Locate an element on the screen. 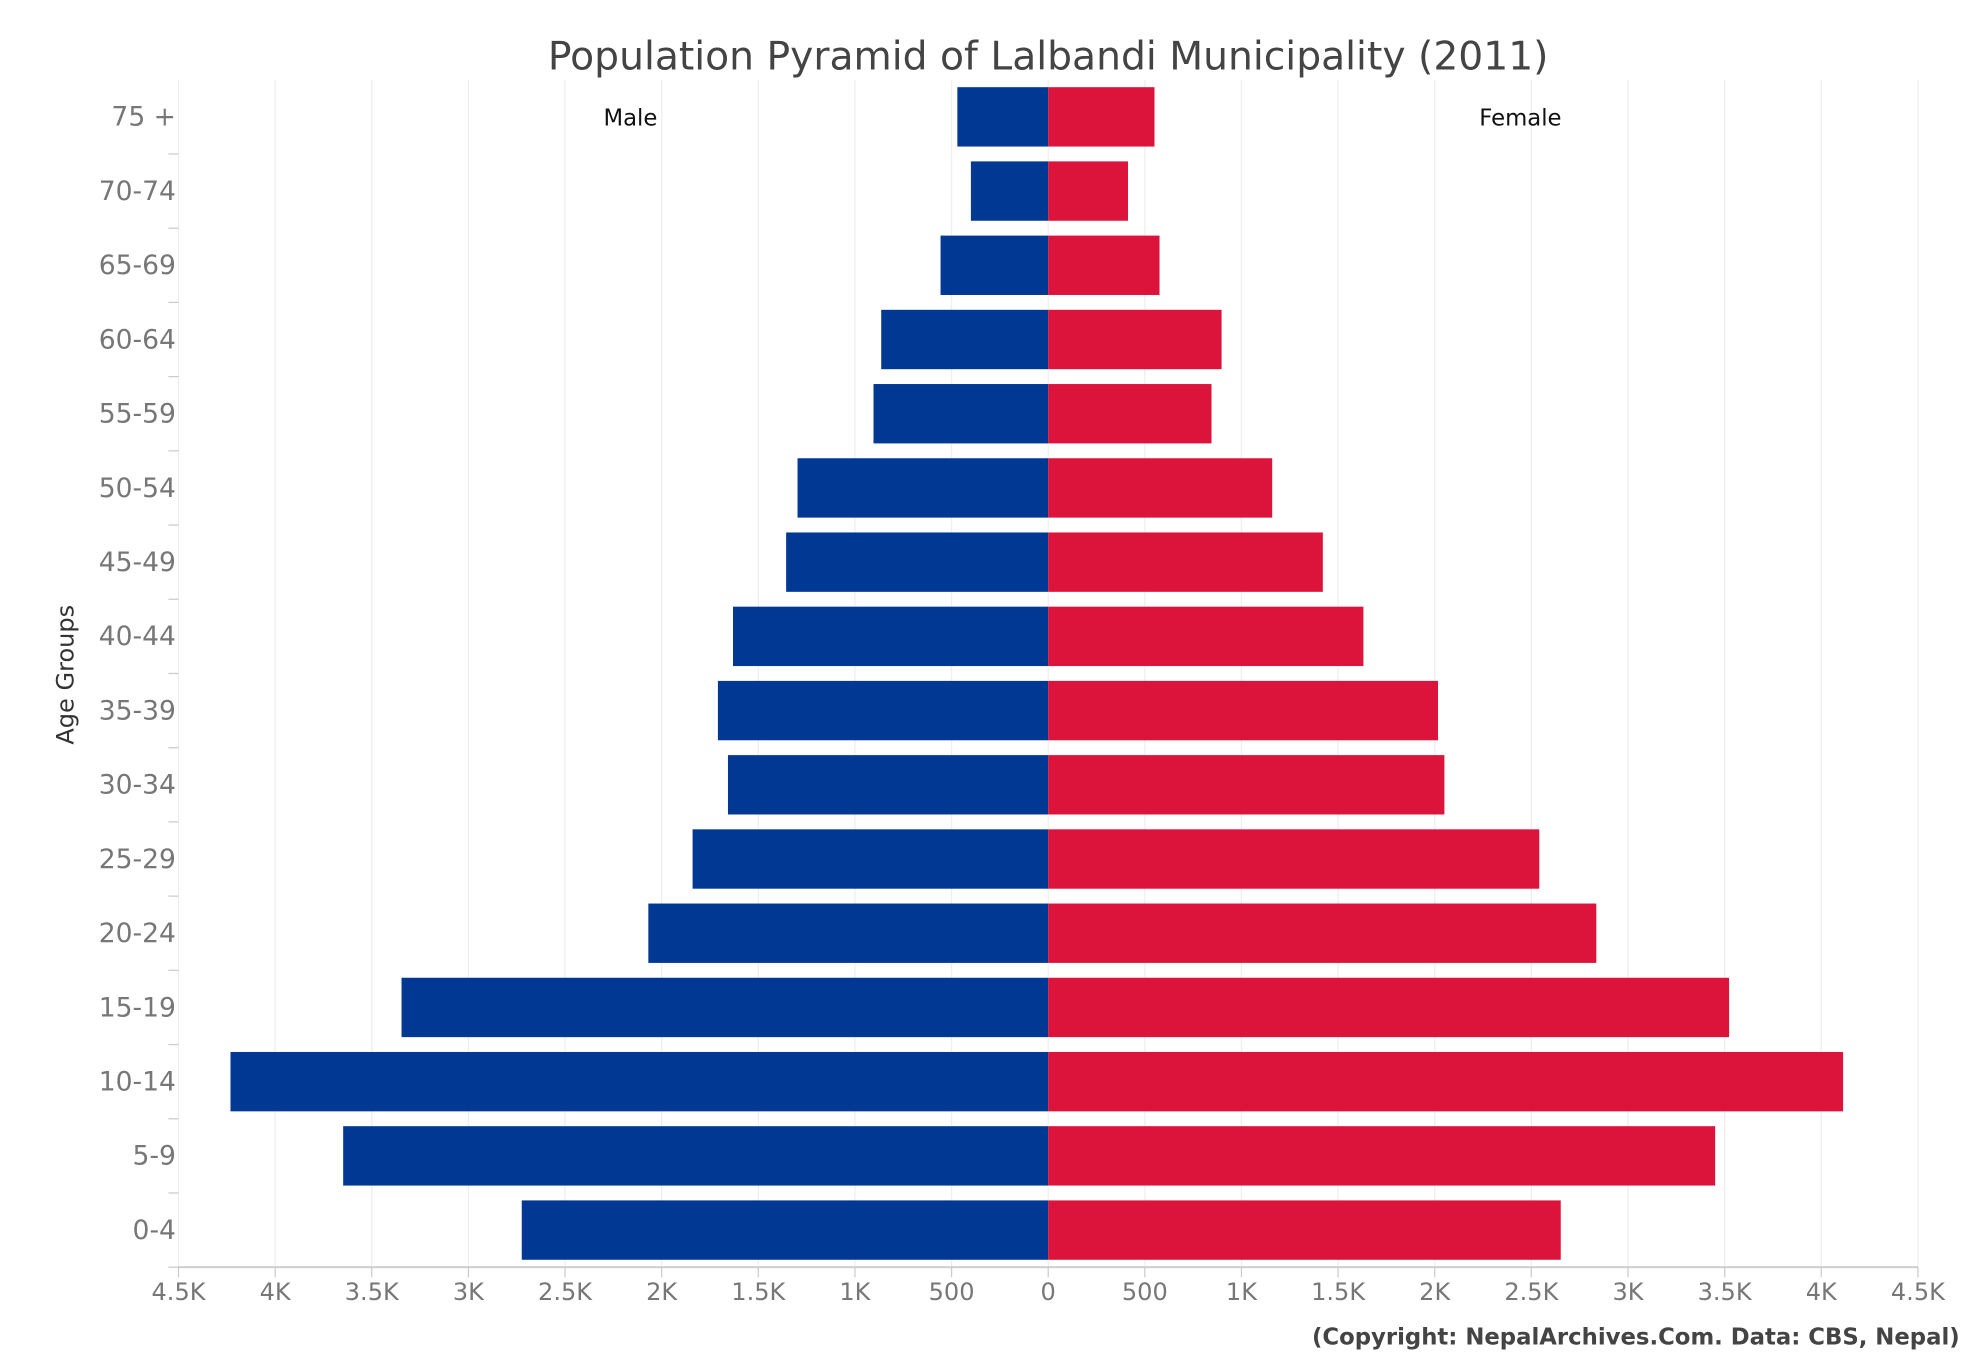 This screenshot has height=1371, width=1985. category-label: 25-29 is located at coordinates (137, 859).